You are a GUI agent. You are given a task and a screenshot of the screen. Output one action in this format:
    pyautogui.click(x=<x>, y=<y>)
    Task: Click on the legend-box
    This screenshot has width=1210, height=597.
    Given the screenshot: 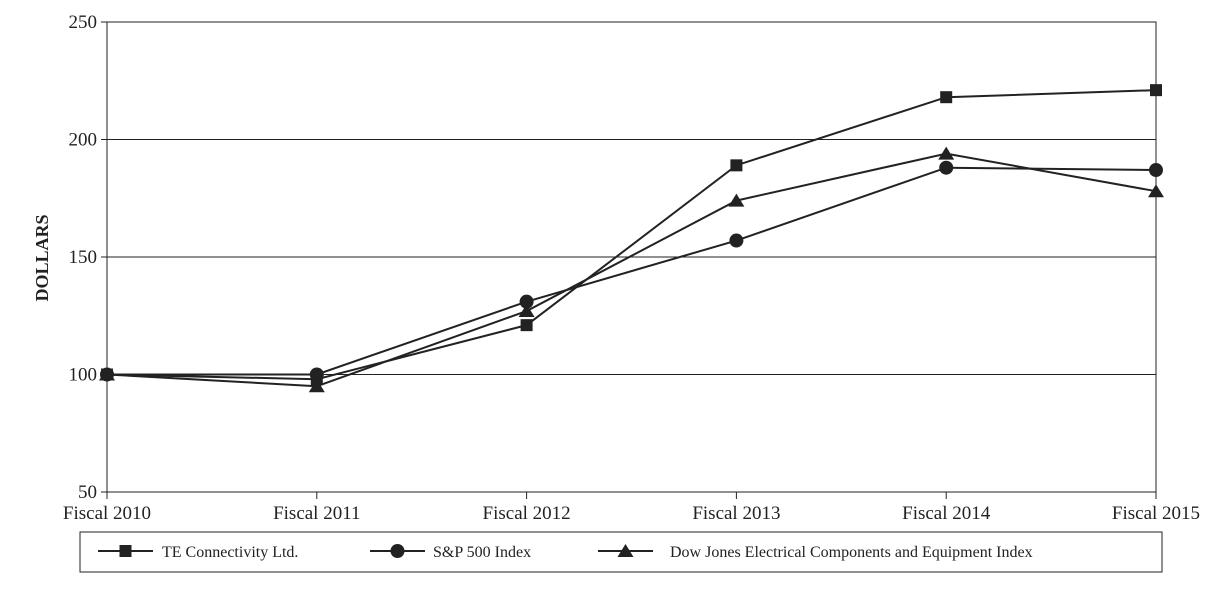 What is the action you would take?
    pyautogui.click(x=621, y=552)
    